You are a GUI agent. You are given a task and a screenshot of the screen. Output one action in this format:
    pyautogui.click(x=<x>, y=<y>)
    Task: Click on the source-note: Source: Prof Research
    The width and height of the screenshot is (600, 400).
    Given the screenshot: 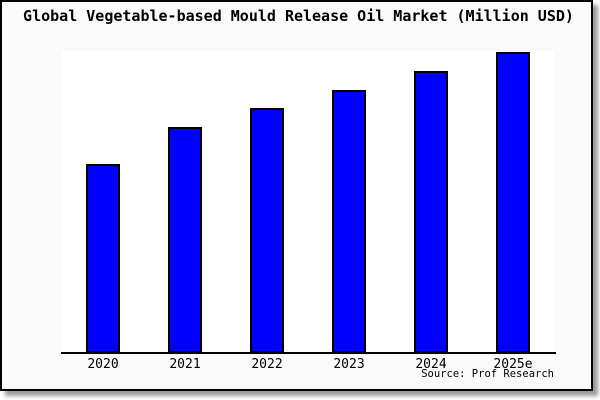 What is the action you would take?
    pyautogui.click(x=487, y=374)
    